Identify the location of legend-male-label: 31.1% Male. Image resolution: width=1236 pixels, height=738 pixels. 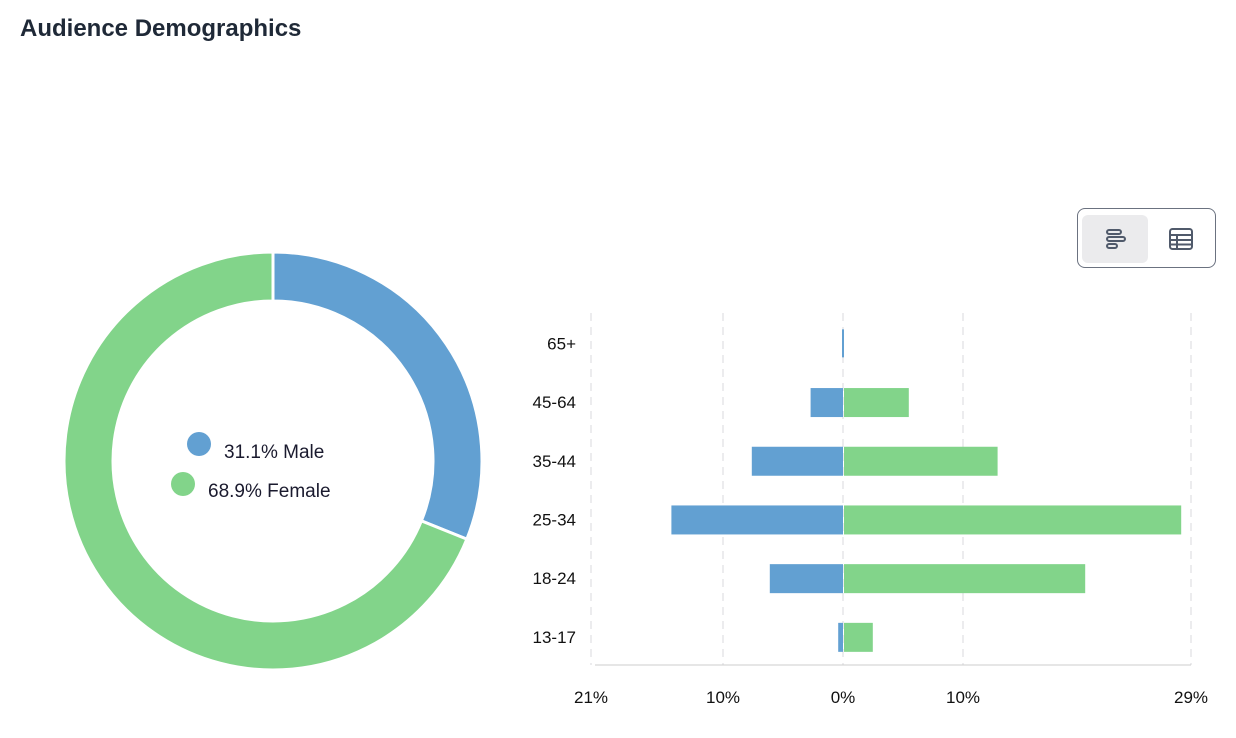
(274, 452).